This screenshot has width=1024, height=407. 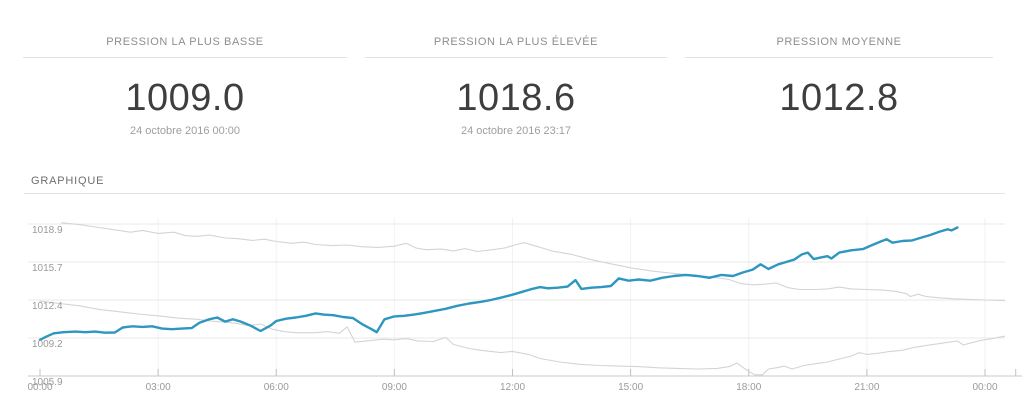 I want to click on stat-average-value: 1012.8, so click(x=839, y=98).